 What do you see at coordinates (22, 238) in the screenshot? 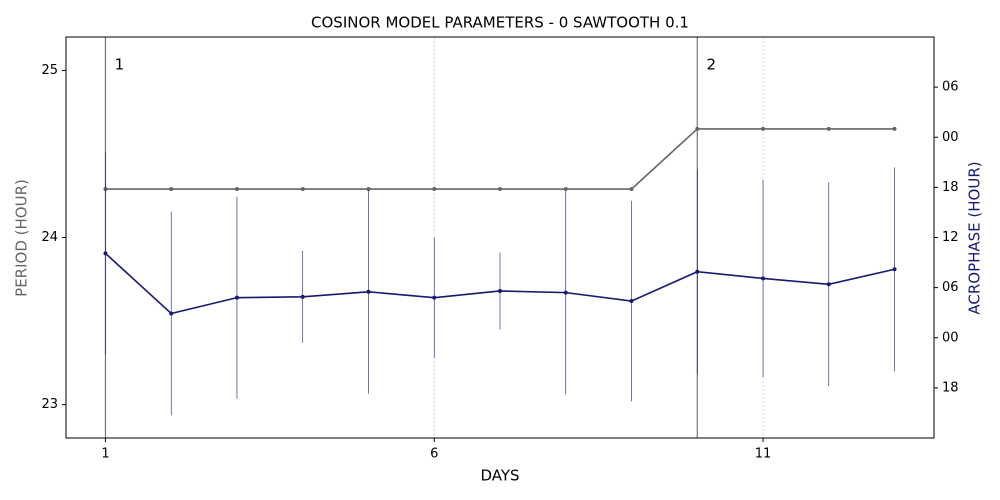
I see `y-axis-label: PERIOD (HOUR)` at bounding box center [22, 238].